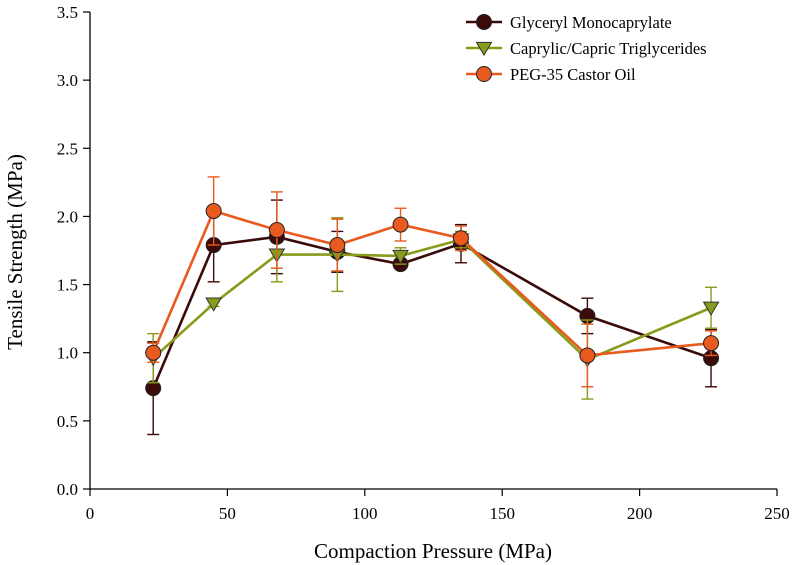 The height and width of the screenshot is (565, 793). What do you see at coordinates (227, 513) in the screenshot?
I see `x-tick-label: 50` at bounding box center [227, 513].